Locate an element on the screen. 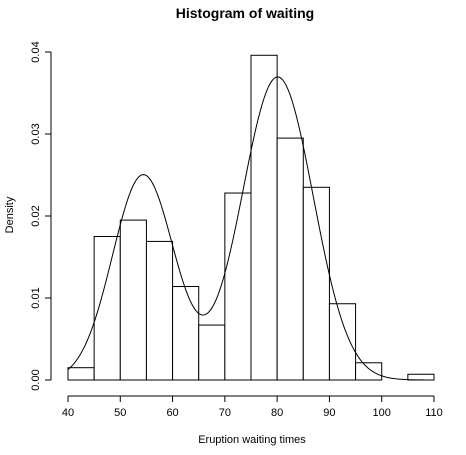 This screenshot has height=455, width=466. x-tick-label: 90 is located at coordinates (329, 413).